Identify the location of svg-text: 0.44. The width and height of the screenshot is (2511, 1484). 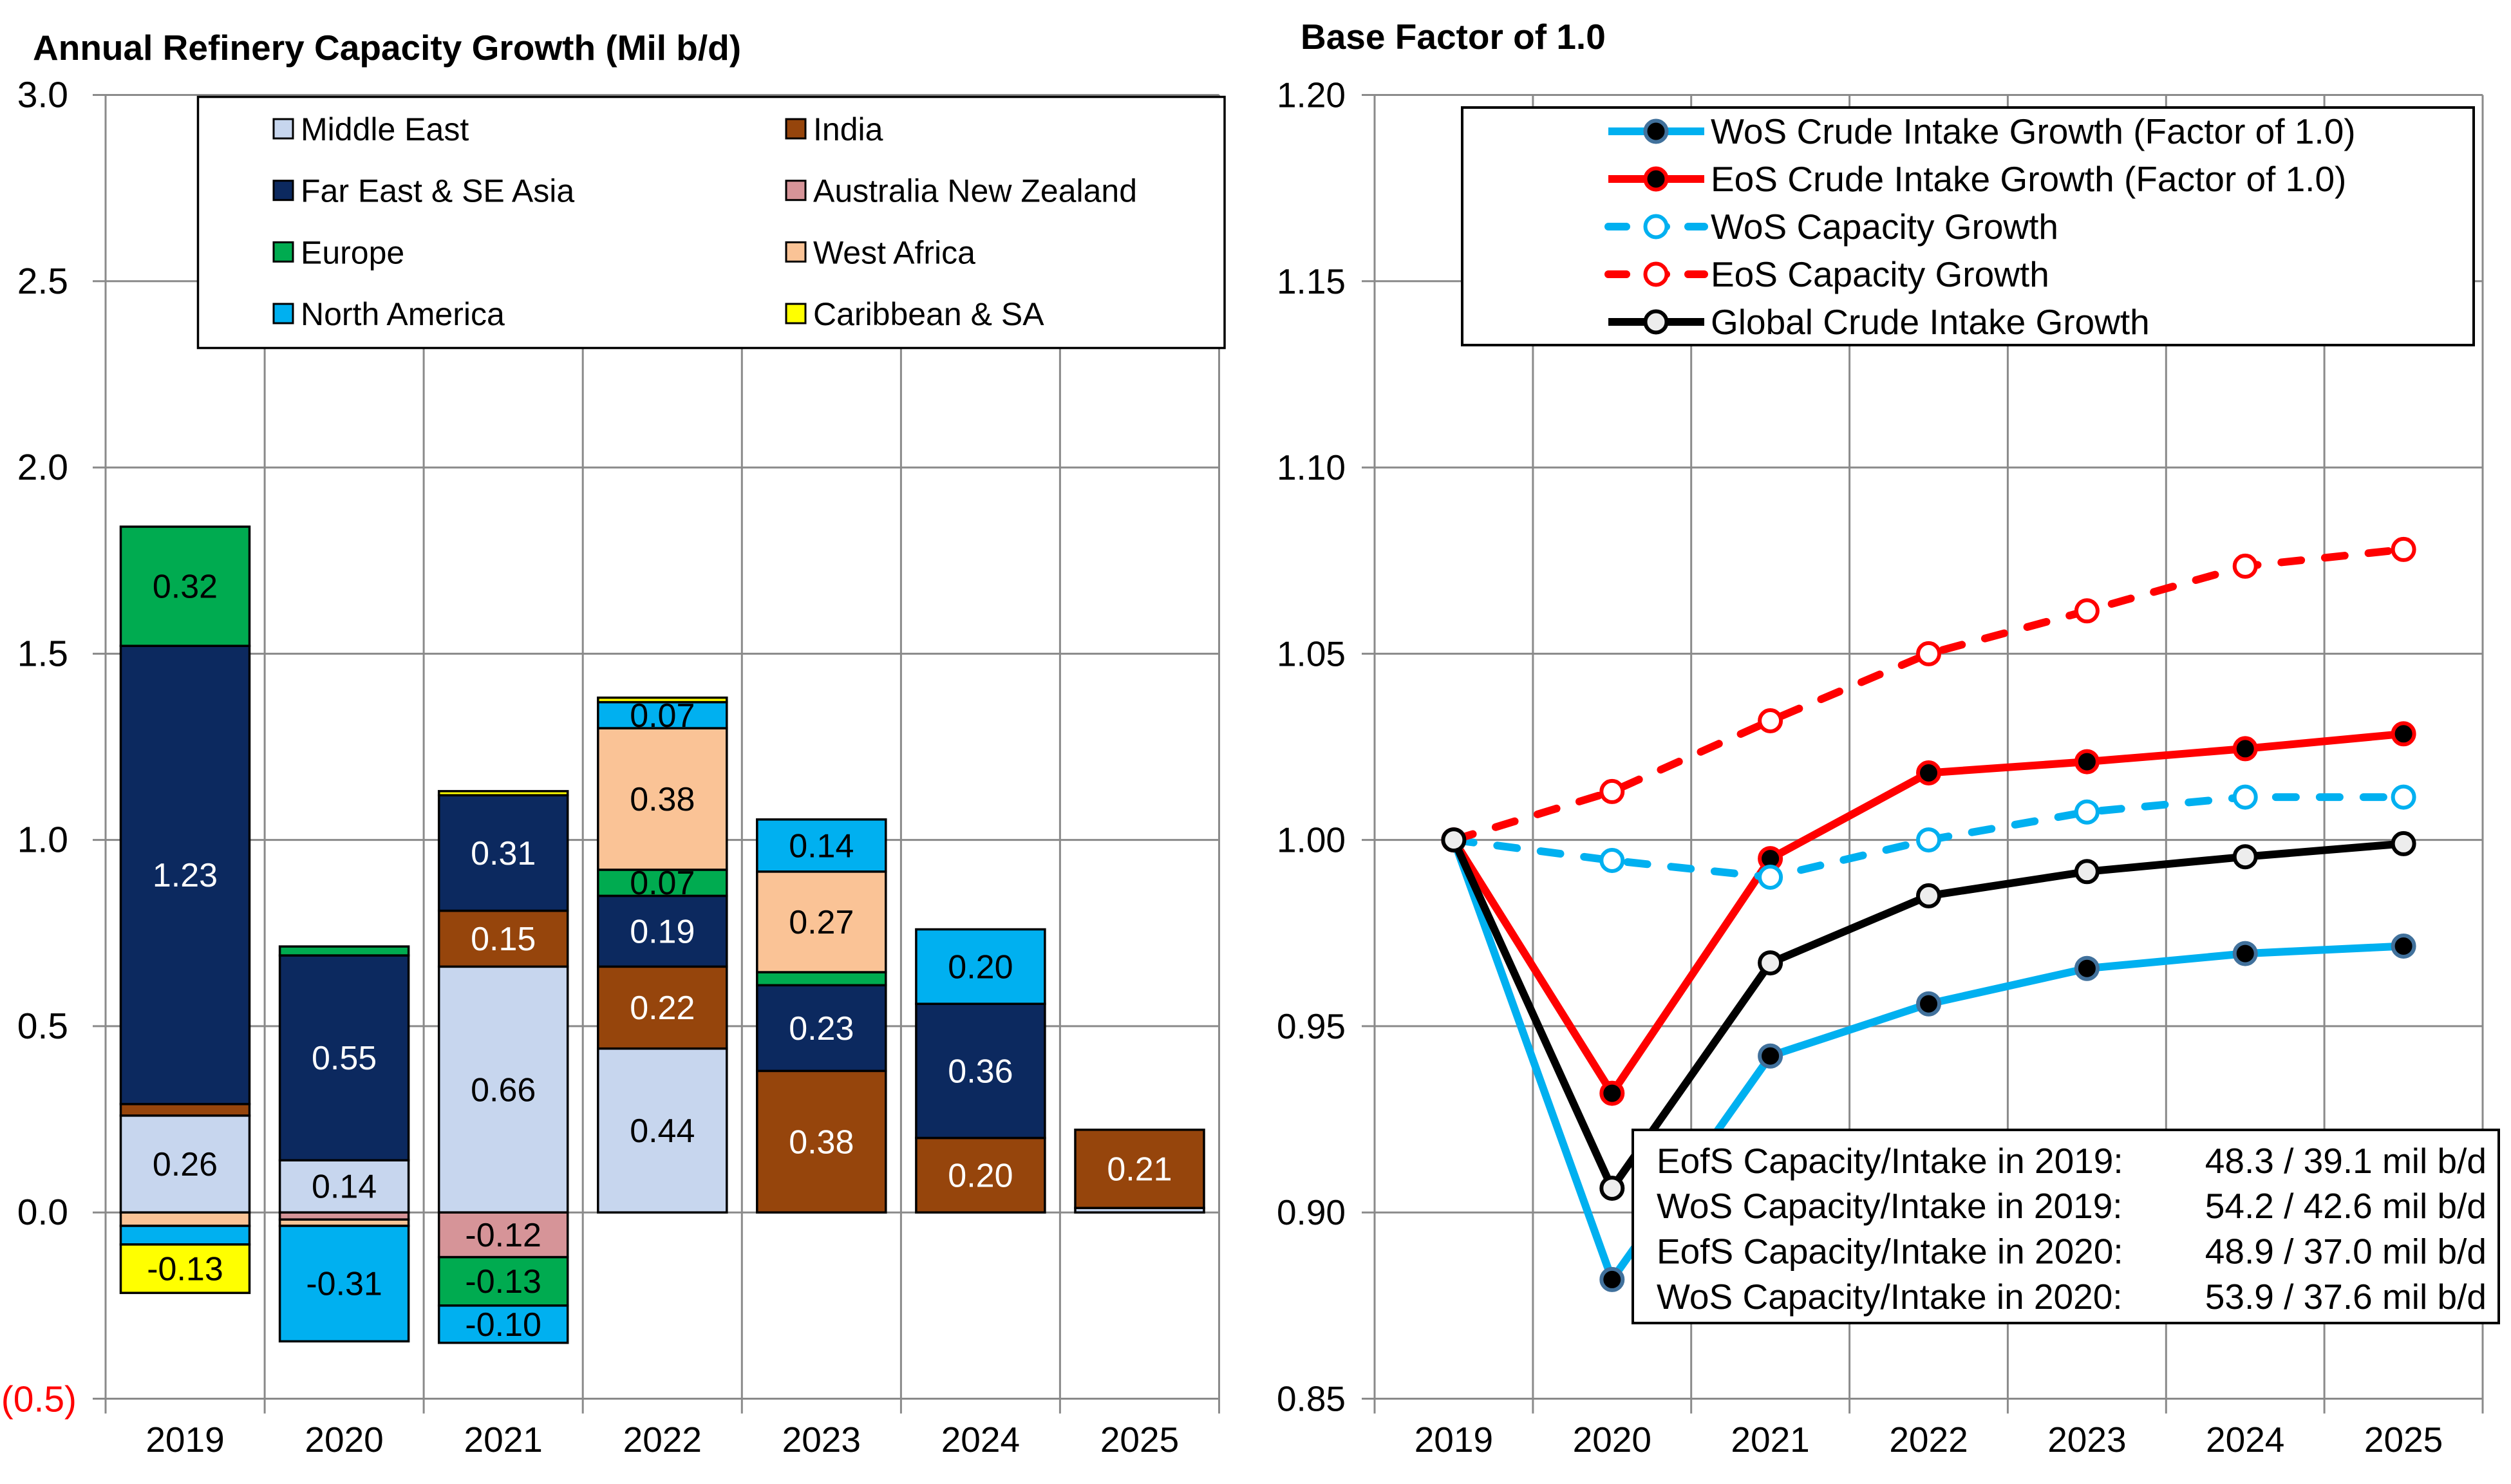
(662, 1131).